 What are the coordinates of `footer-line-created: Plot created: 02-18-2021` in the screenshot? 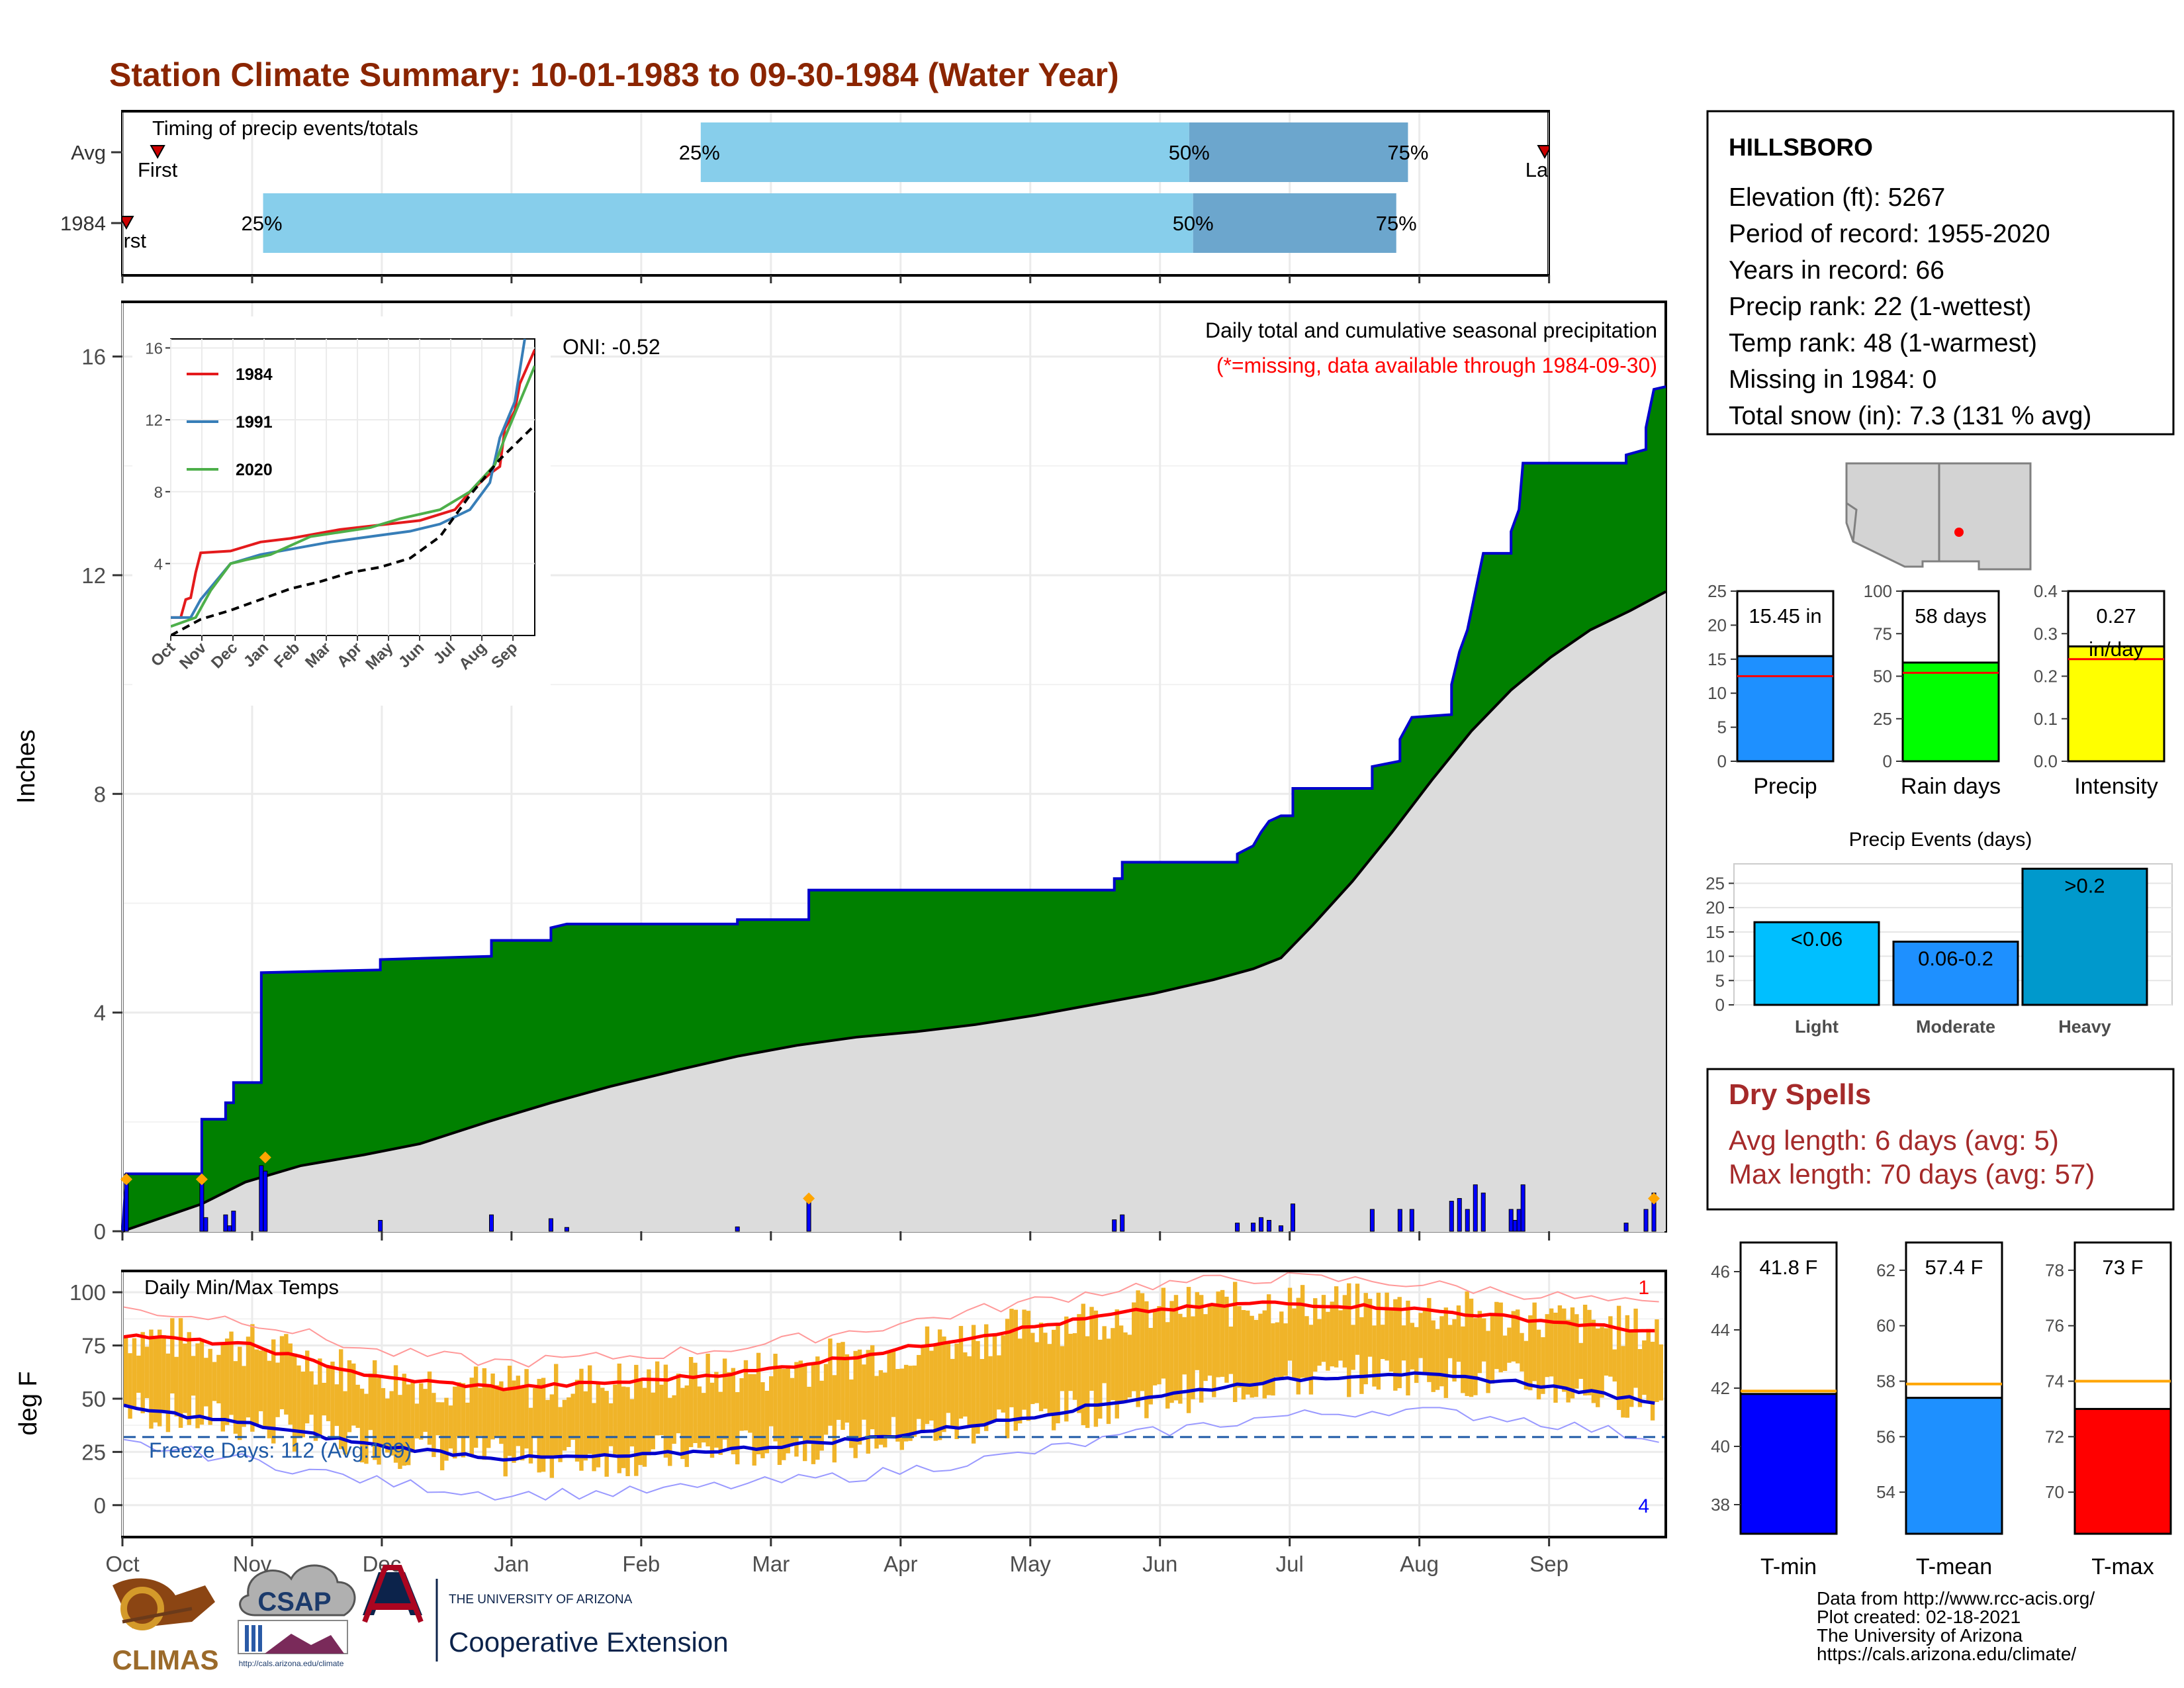 It's located at (1919, 1617).